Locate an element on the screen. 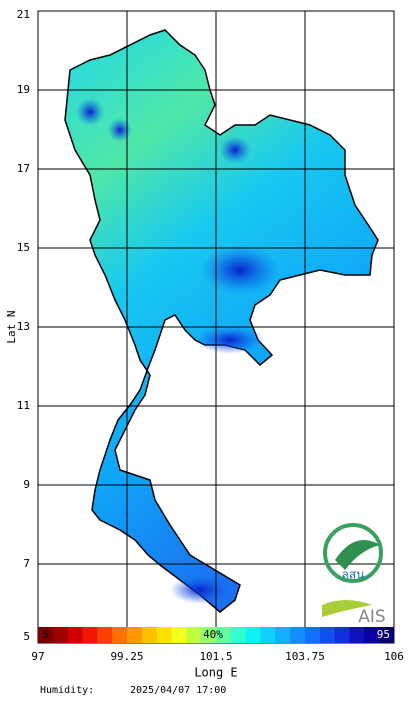 The width and height of the screenshot is (414, 710). logo-text: AIS is located at coordinates (371, 617).